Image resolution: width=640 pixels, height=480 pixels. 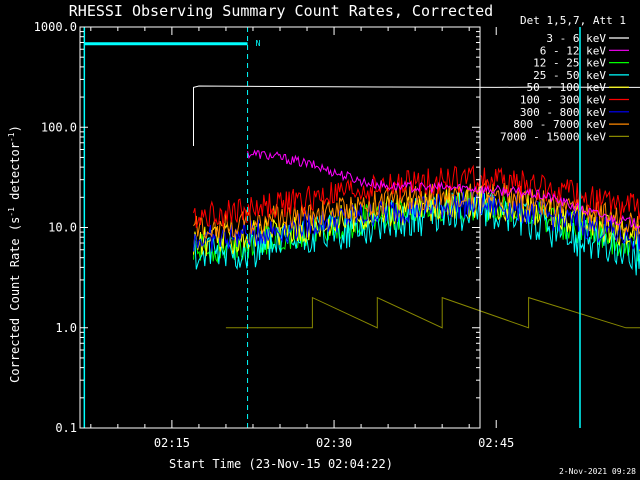 What do you see at coordinates (62, 228) in the screenshot?
I see `y-tick-label: 10.0` at bounding box center [62, 228].